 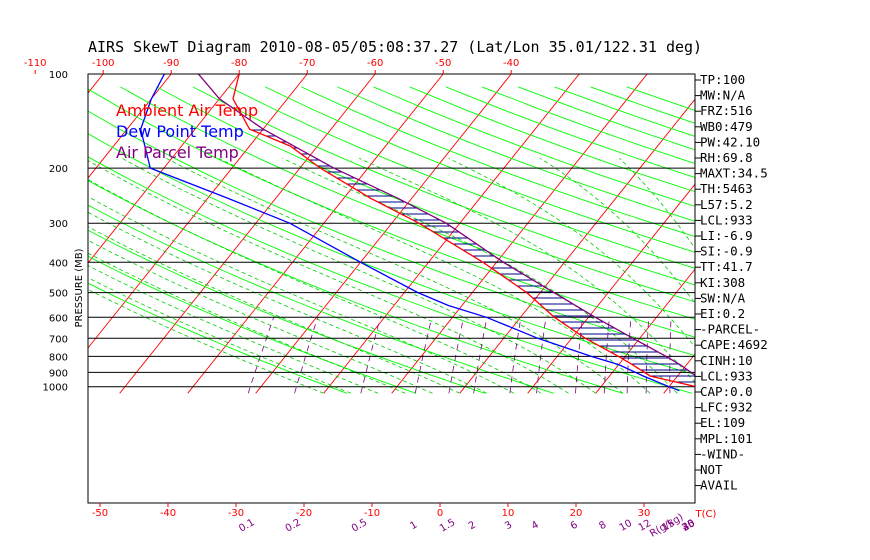 I want to click on pressure-tick-label: 100, so click(x=58, y=75).